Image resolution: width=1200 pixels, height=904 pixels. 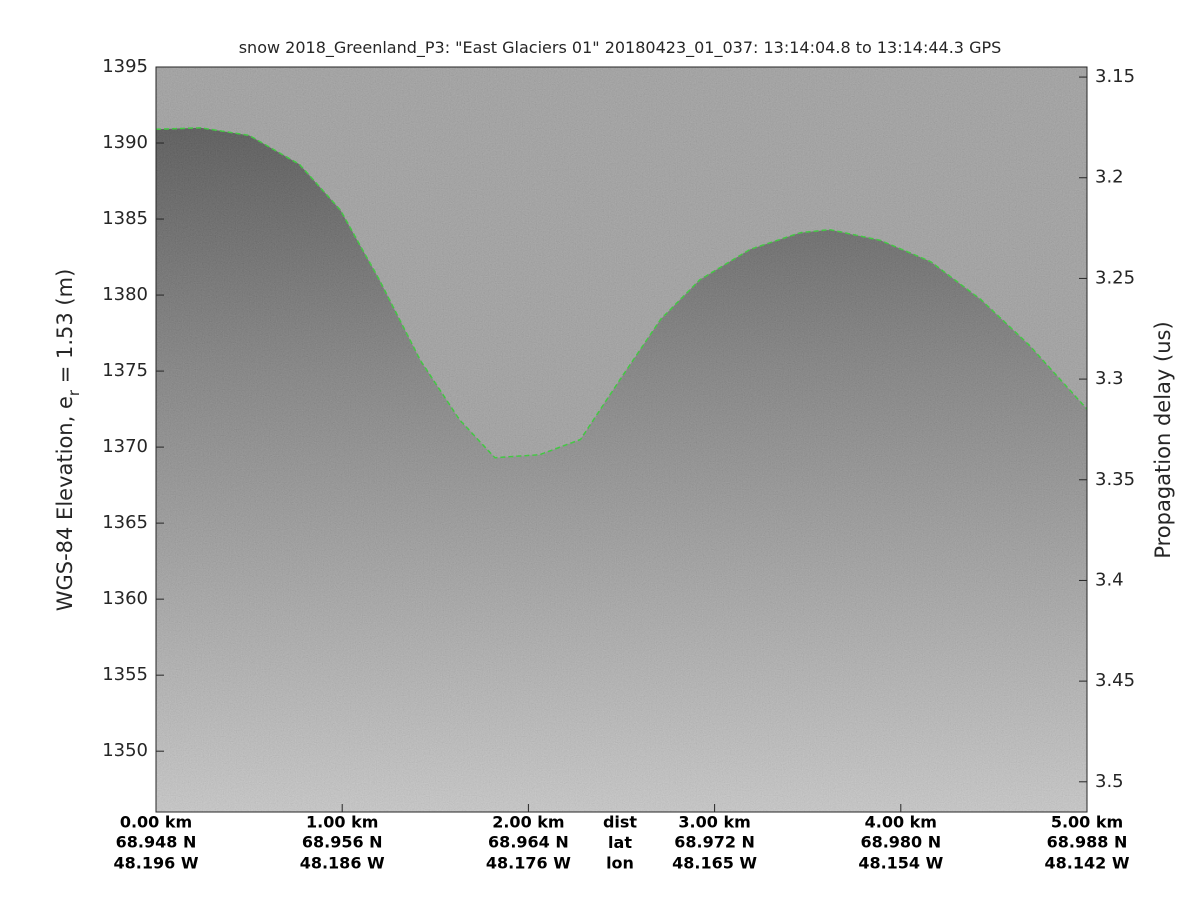 I want to click on lat-label: 68.988 N, so click(x=1087, y=842).